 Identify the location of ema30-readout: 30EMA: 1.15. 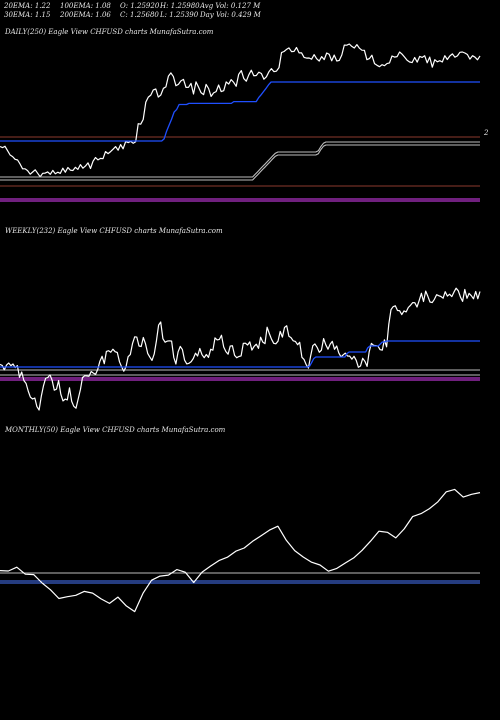
(27, 15).